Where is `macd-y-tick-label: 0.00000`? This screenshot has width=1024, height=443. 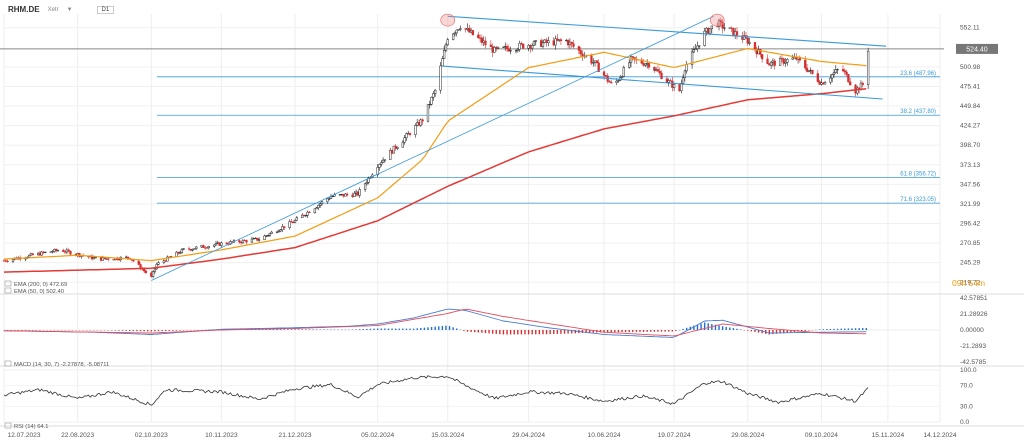
macd-y-tick-label: 0.00000 is located at coordinates (972, 330).